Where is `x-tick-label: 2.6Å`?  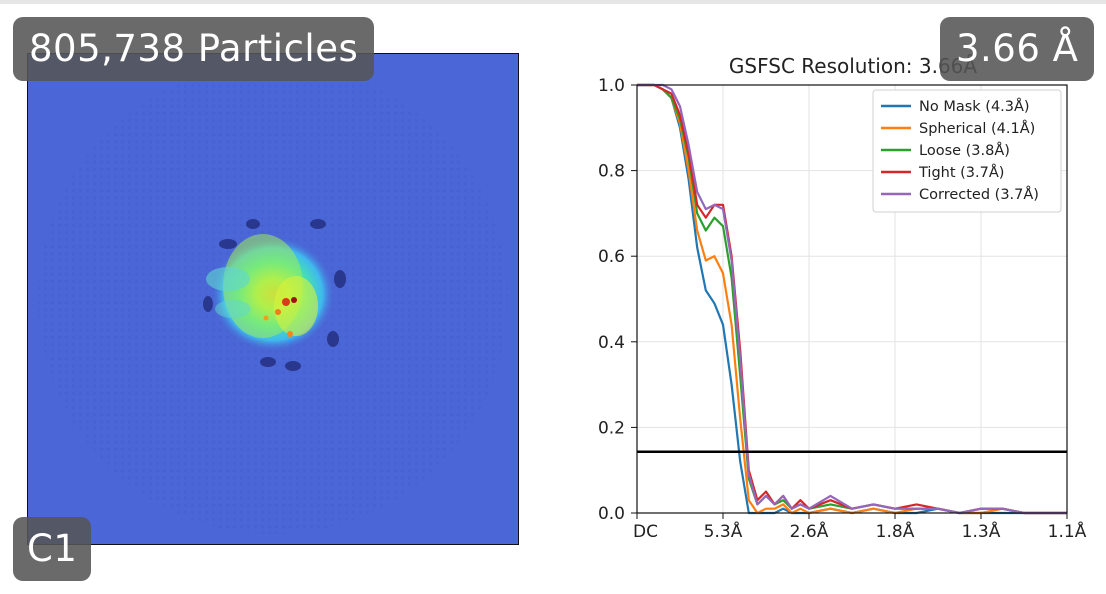
x-tick-label: 2.6Å is located at coordinates (809, 531).